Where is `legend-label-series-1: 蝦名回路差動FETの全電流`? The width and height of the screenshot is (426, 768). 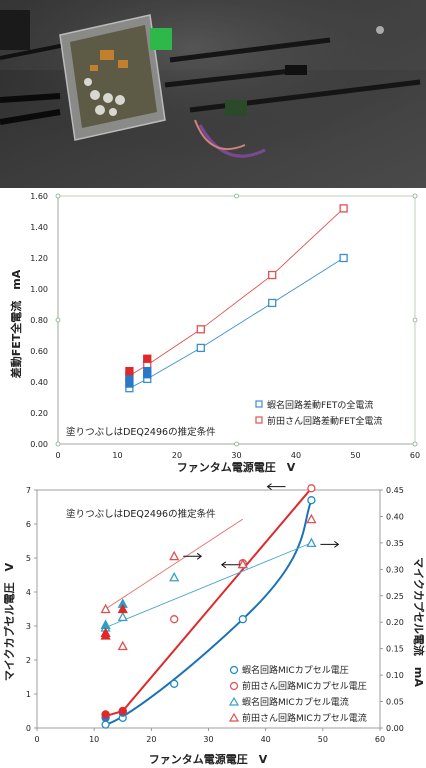 legend-label-series-1: 蝦名回路差動FETの全電流 is located at coordinates (320, 405).